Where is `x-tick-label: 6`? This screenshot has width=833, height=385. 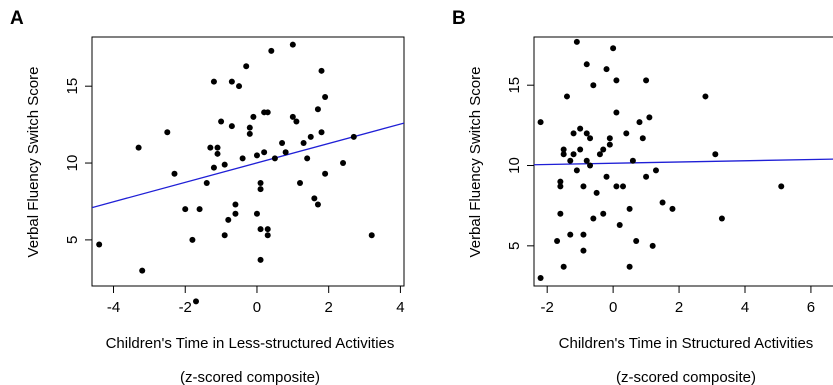 x-tick-label: 6 is located at coordinates (811, 307).